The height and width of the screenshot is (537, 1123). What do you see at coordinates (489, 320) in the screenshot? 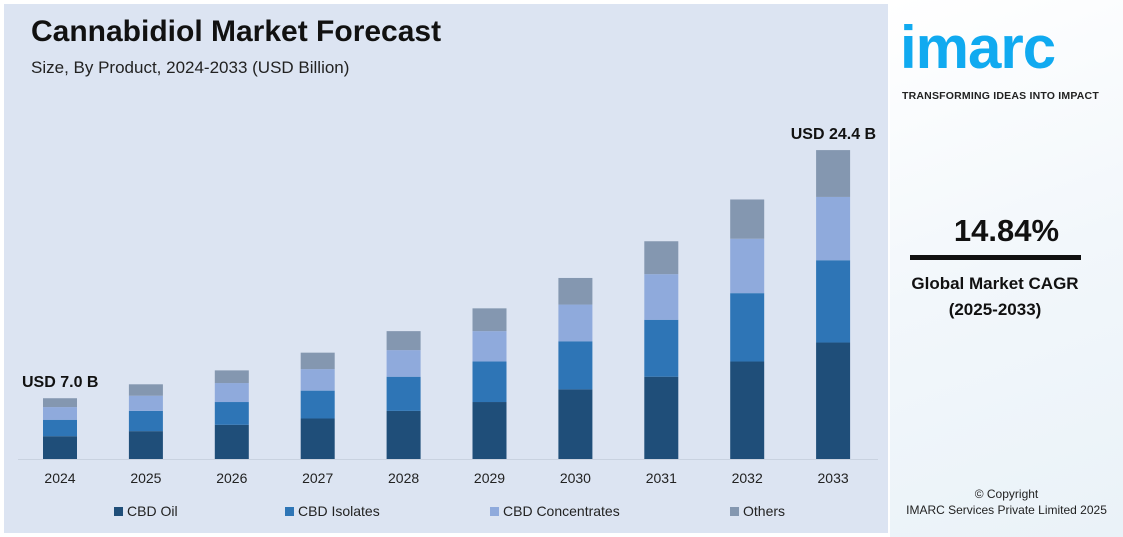
I see `bar-segment-others-2029` at bounding box center [489, 320].